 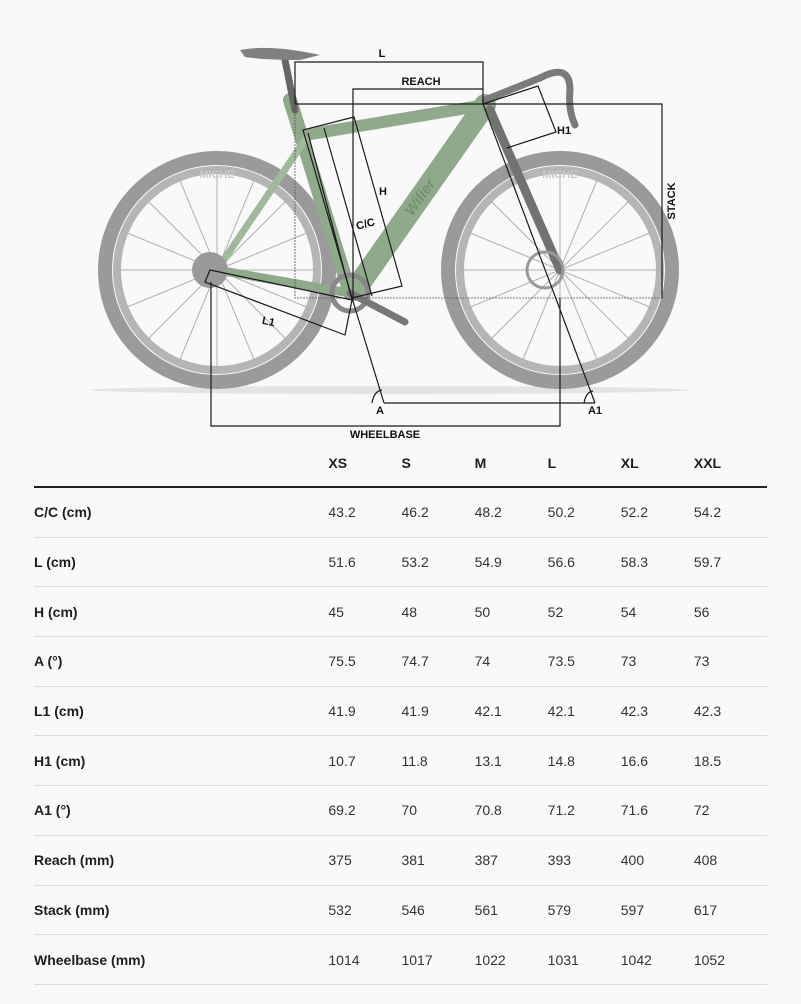 I want to click on size-header: XS, so click(x=365, y=464).